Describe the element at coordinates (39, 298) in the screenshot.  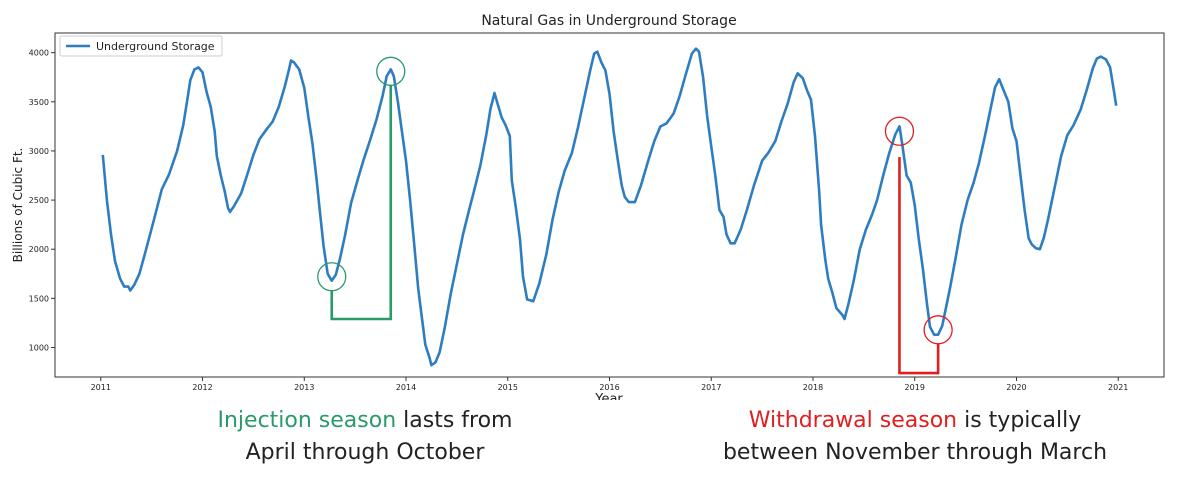
I see `y-tick-label: 1500` at that location.